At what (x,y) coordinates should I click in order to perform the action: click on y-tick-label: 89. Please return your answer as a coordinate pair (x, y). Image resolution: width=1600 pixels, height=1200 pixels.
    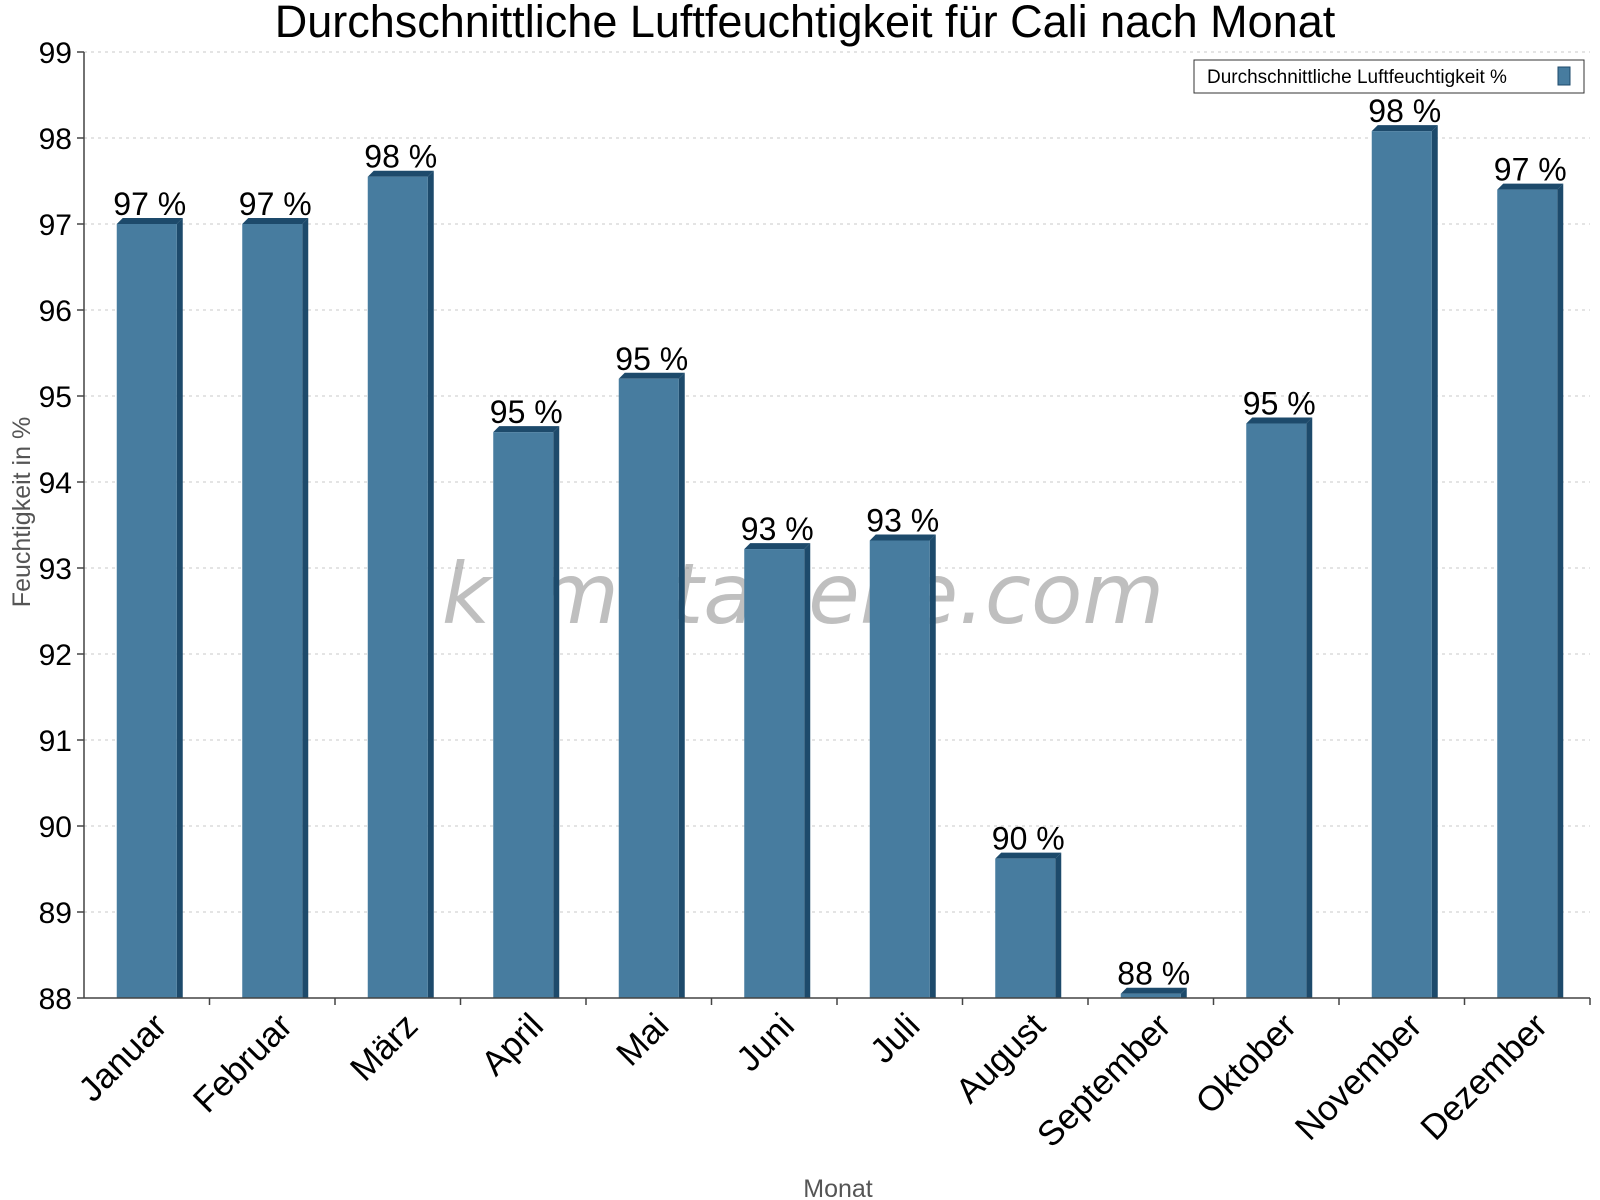
    Looking at the image, I should click on (55, 913).